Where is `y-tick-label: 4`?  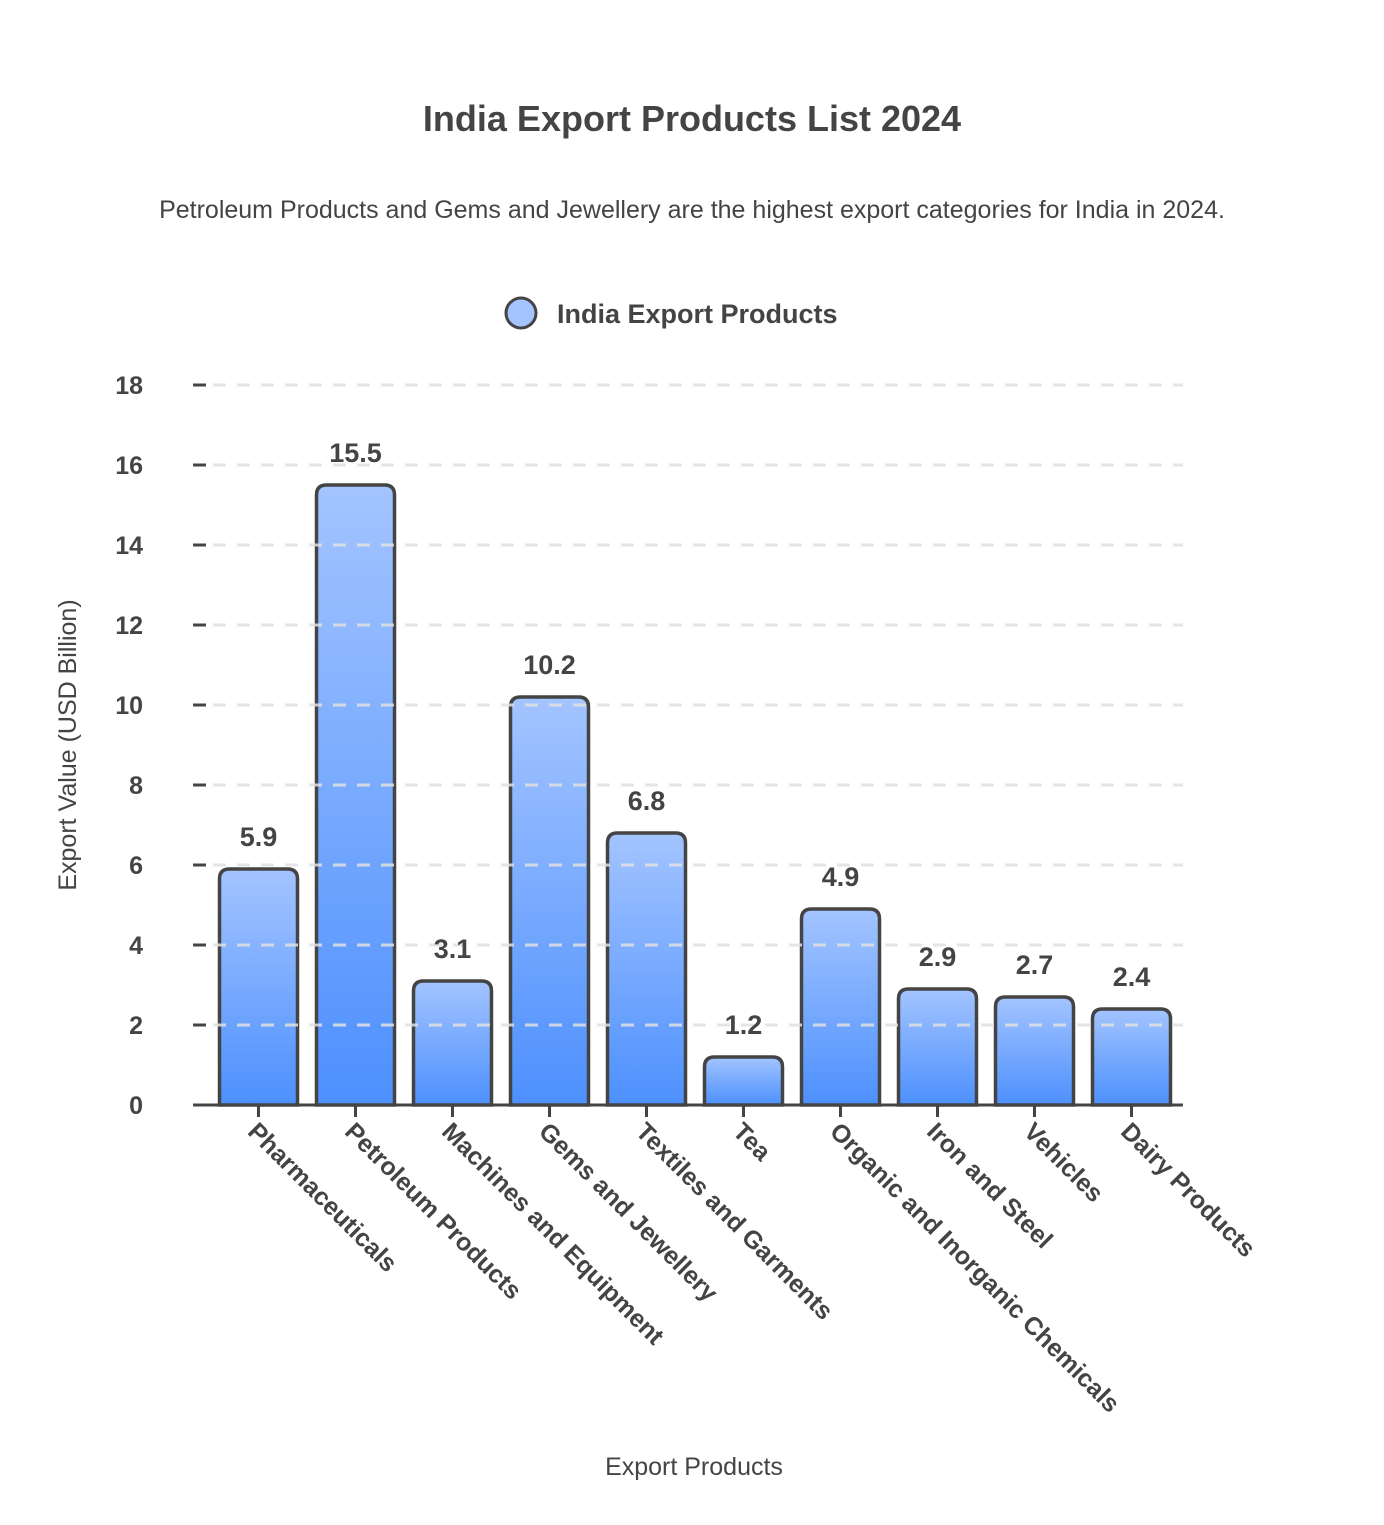 y-tick-label: 4 is located at coordinates (136, 946).